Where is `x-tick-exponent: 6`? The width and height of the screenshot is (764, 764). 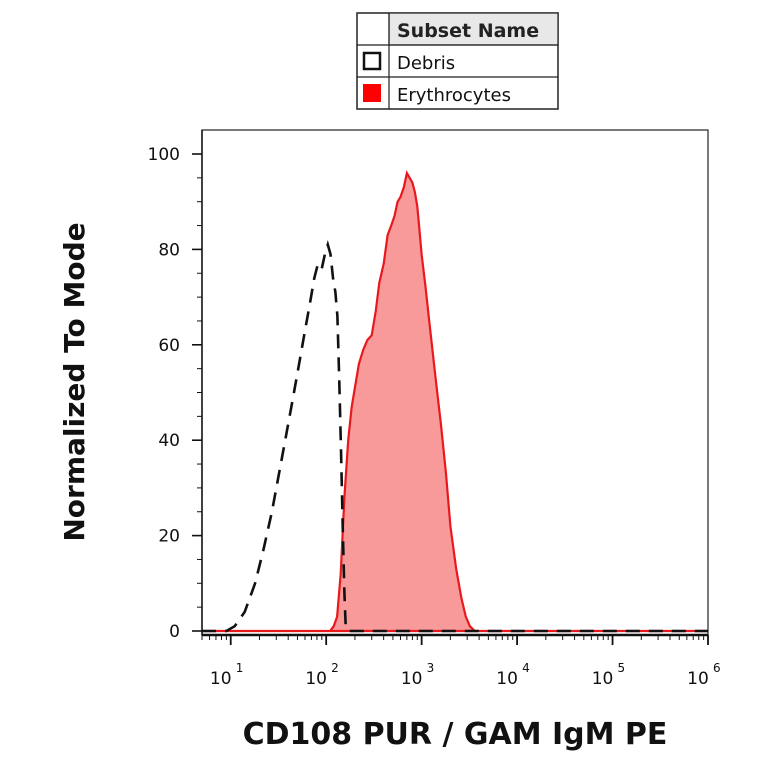 x-tick-exponent: 6 is located at coordinates (717, 668).